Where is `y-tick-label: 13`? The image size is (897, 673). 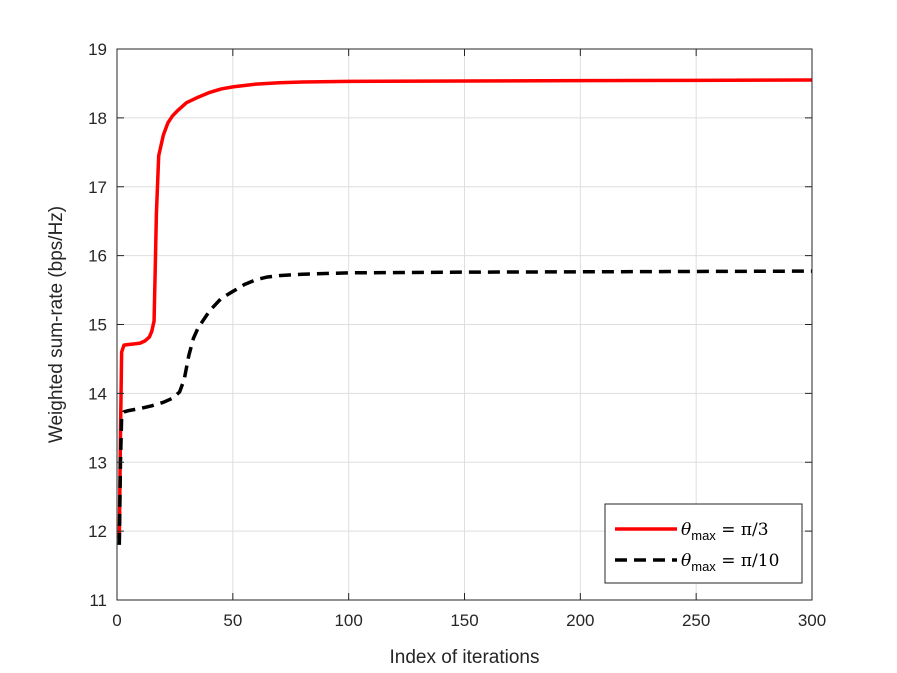
y-tick-label: 13 is located at coordinates (97, 462).